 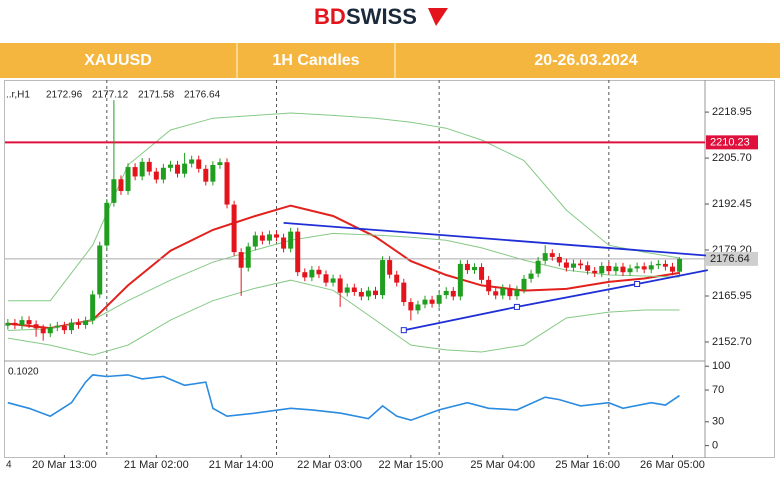 What do you see at coordinates (585, 60) in the screenshot?
I see `banner-period: 20-26.03.2024` at bounding box center [585, 60].